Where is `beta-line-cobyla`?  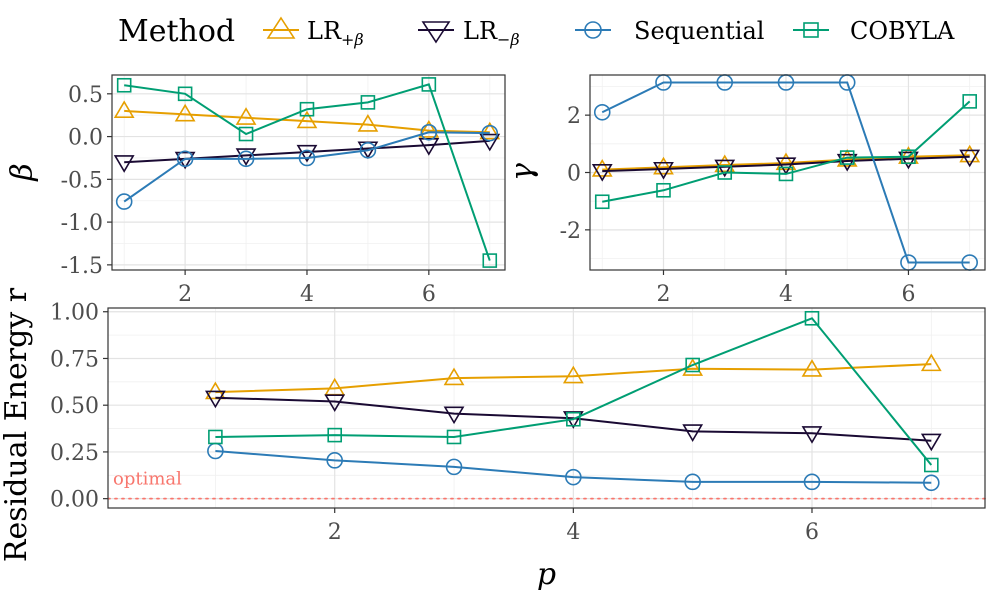
beta-line-cobyla is located at coordinates (307, 172).